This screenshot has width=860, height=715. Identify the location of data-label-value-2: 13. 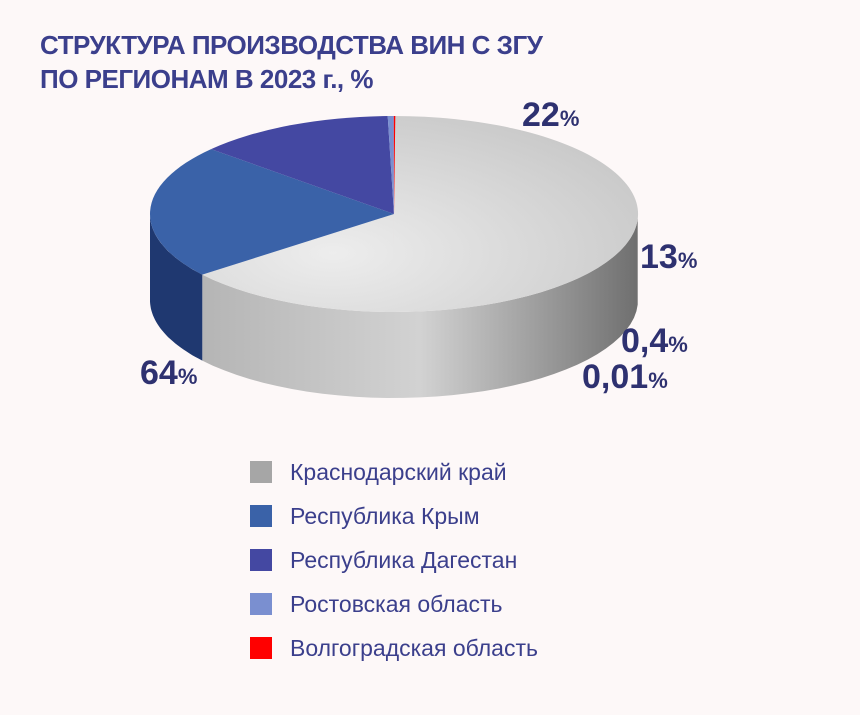
(659, 257).